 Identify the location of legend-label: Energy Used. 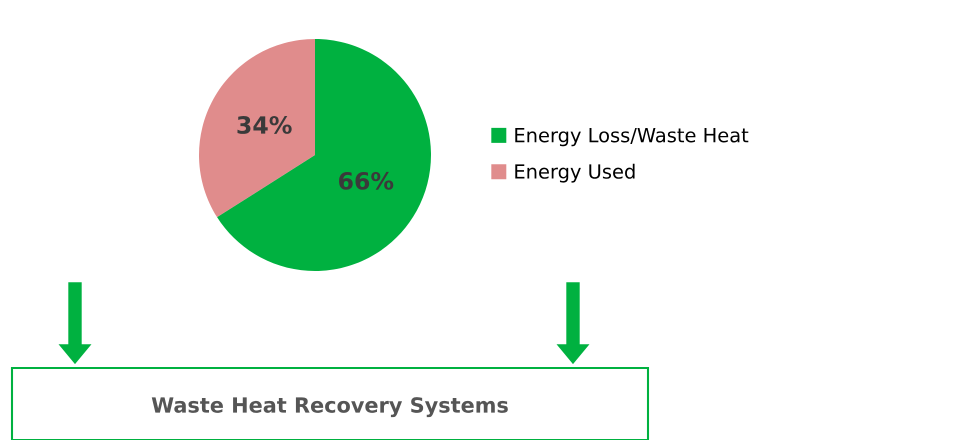
(575, 173).